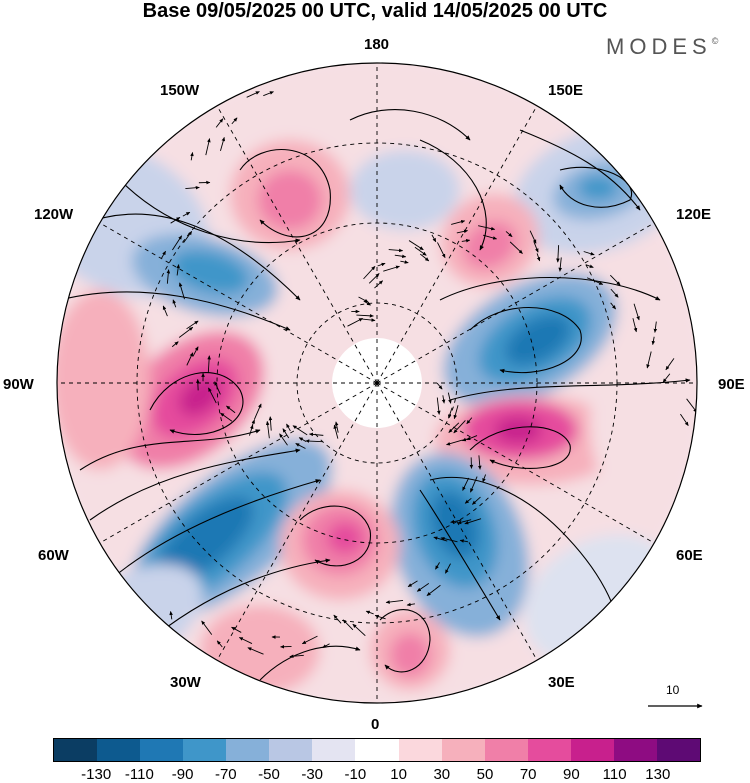  Describe the element at coordinates (312, 774) in the screenshot. I see `colorbar-tick-label: -30` at that location.